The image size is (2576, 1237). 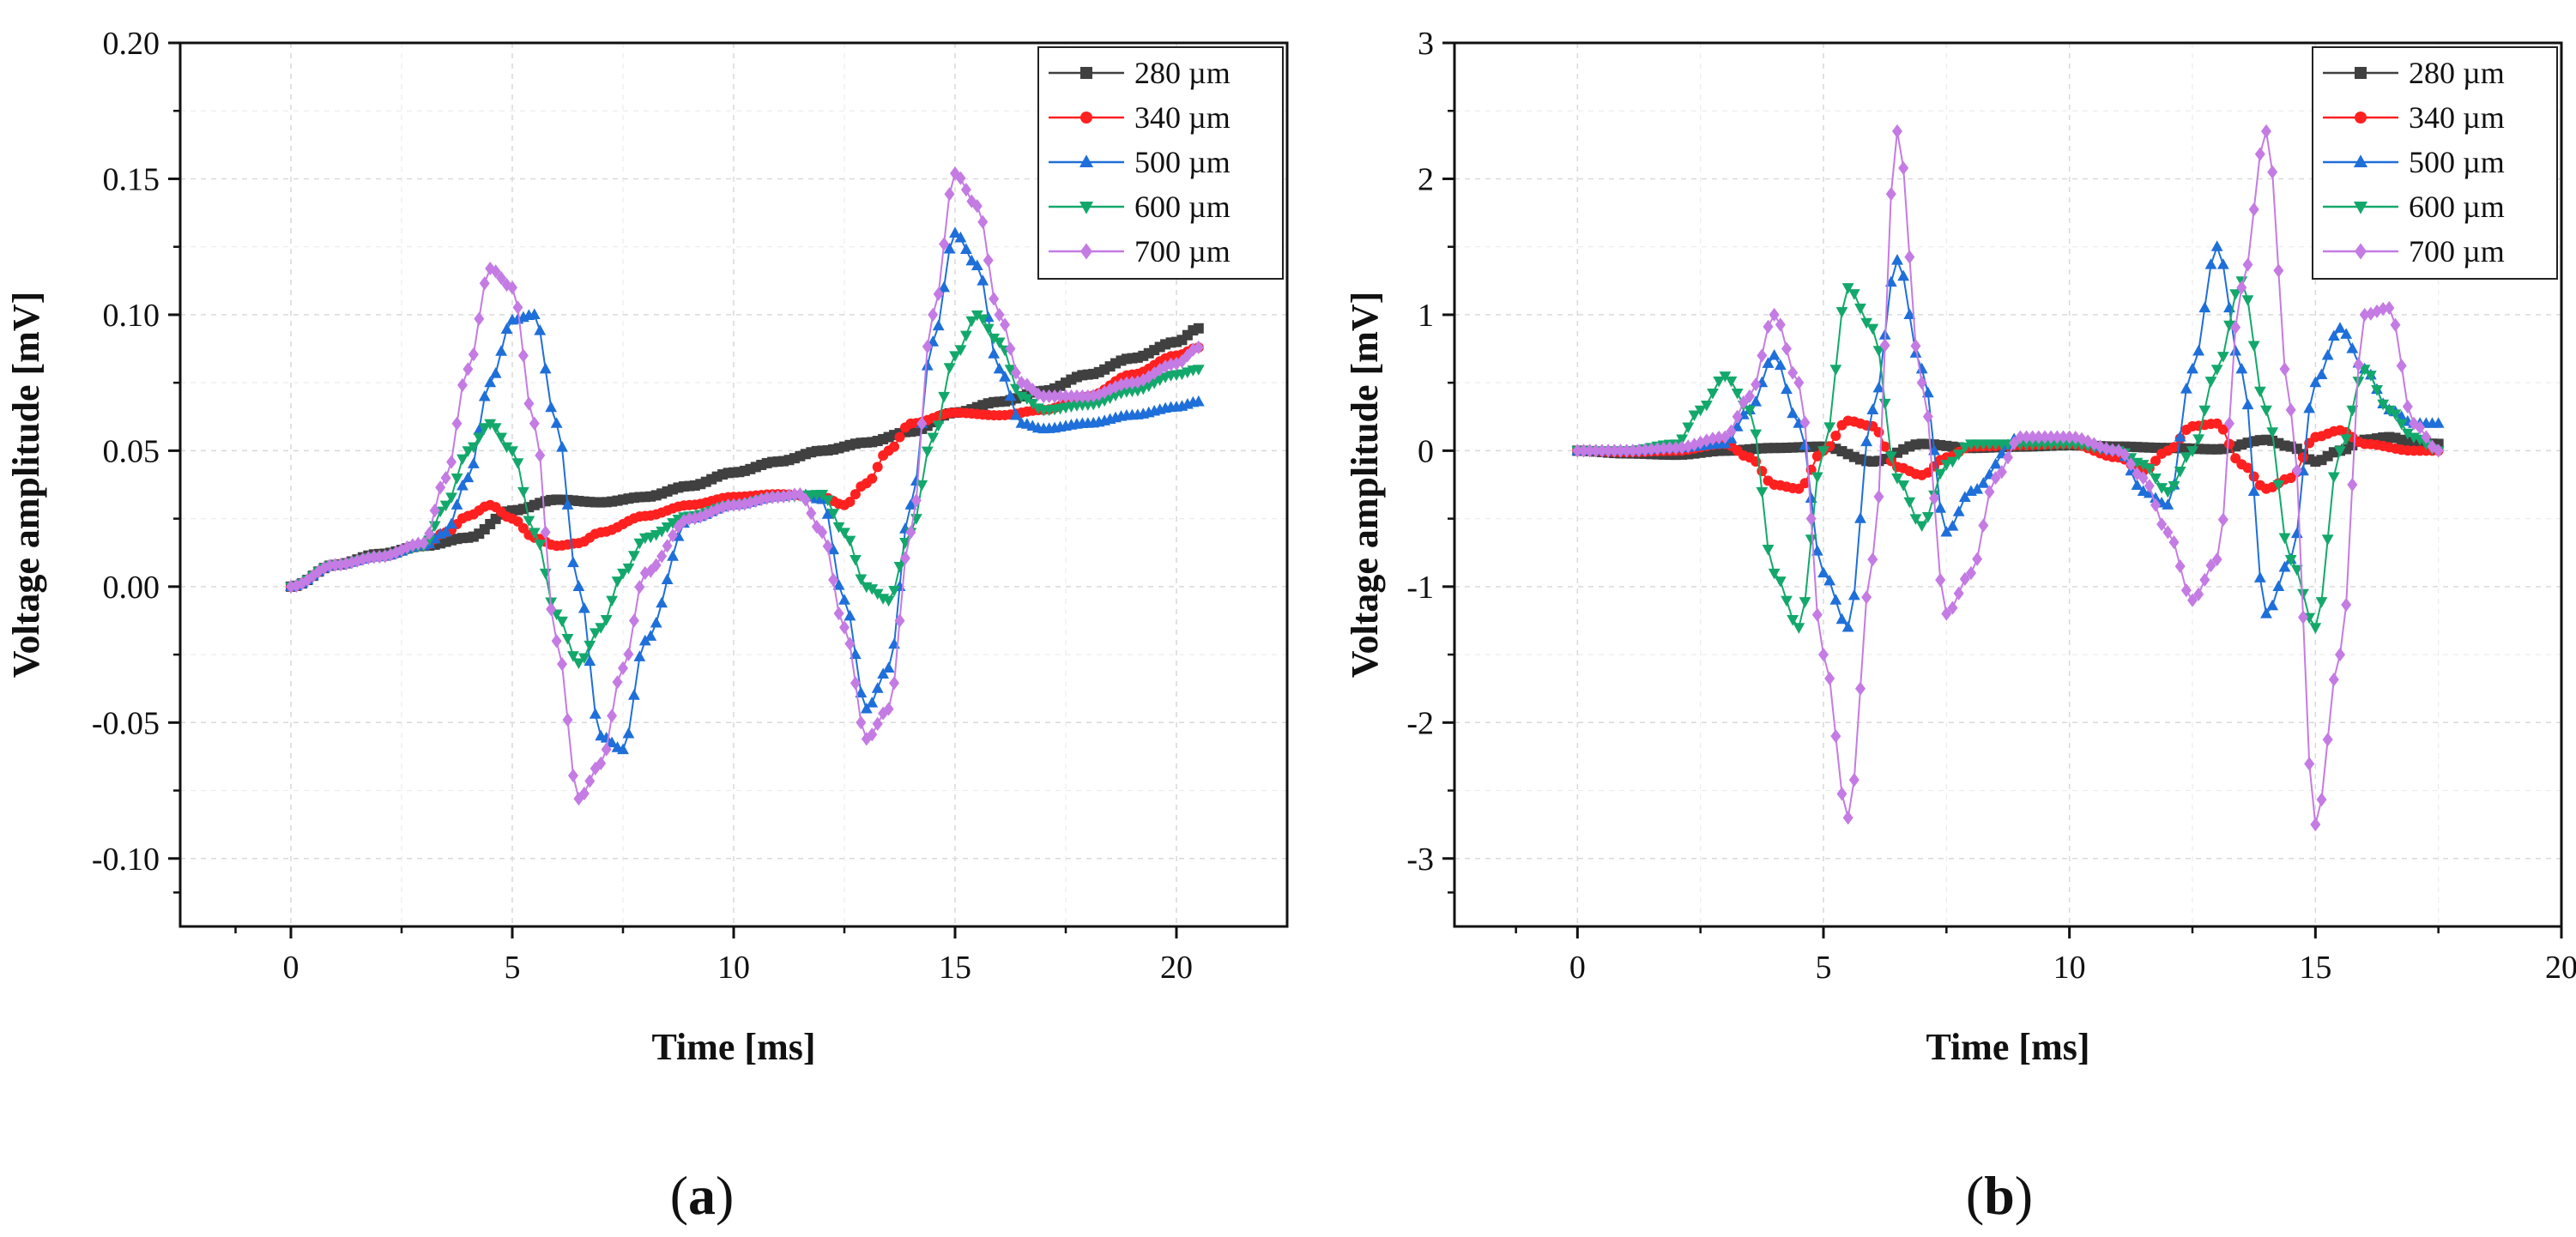 I want to click on panel-label-a-letter: a, so click(x=702, y=1195).